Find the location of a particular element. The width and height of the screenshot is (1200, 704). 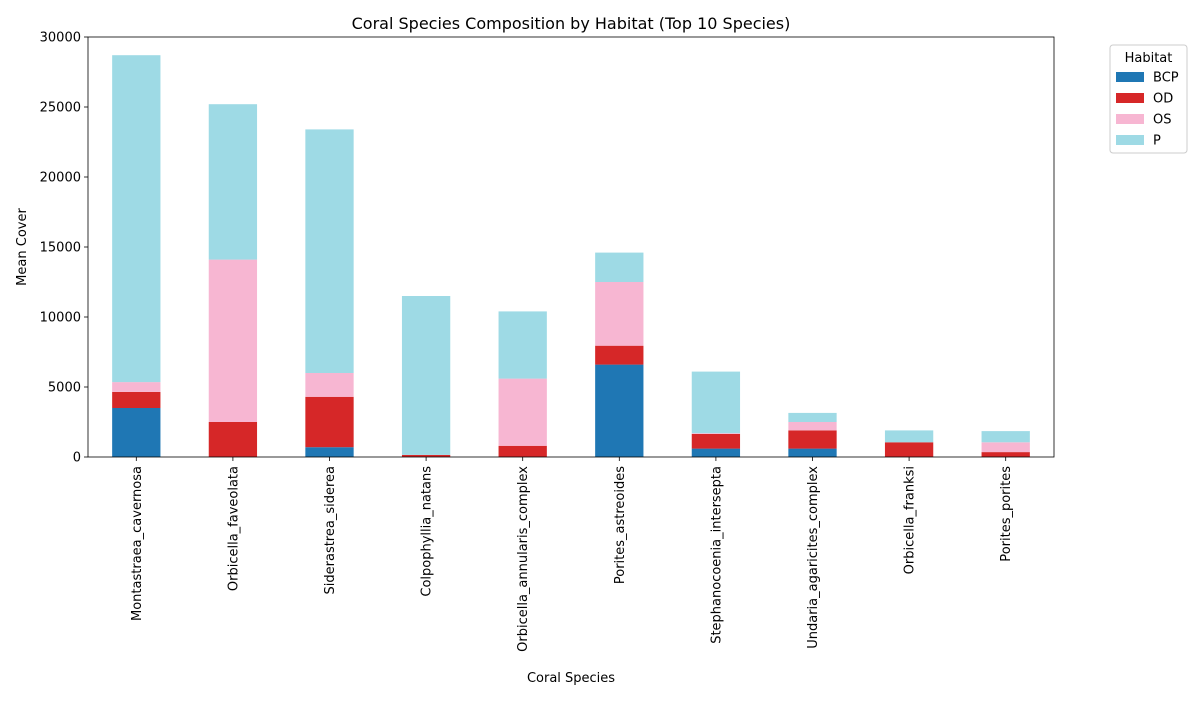

y-tick-label-6: 30000 is located at coordinates (60, 38).